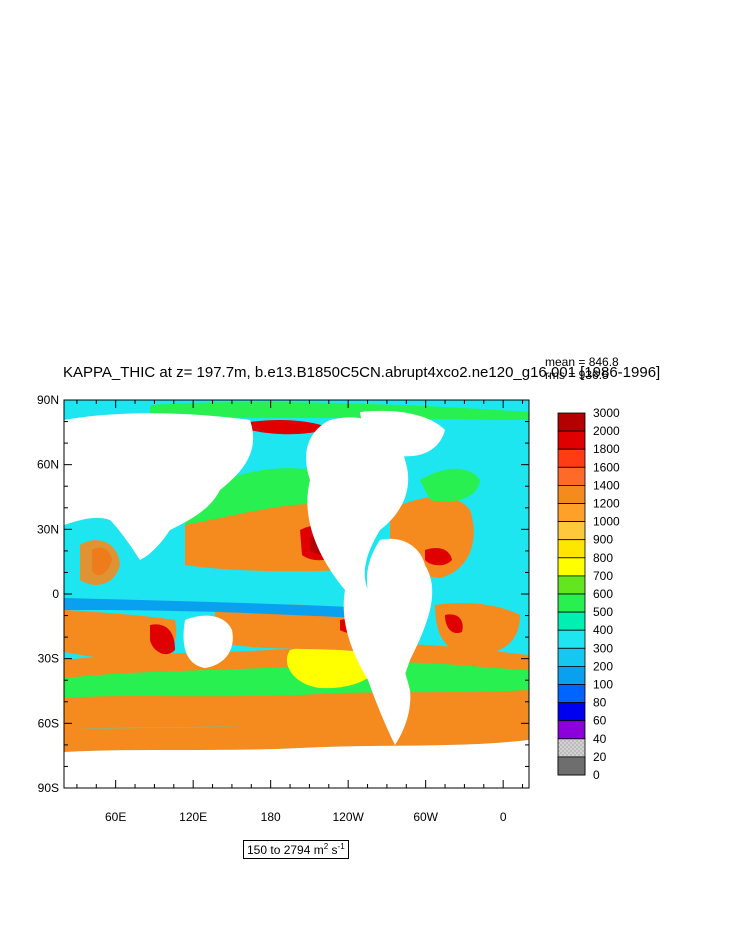  What do you see at coordinates (600, 757) in the screenshot?
I see `colorbar-label: 20` at bounding box center [600, 757].